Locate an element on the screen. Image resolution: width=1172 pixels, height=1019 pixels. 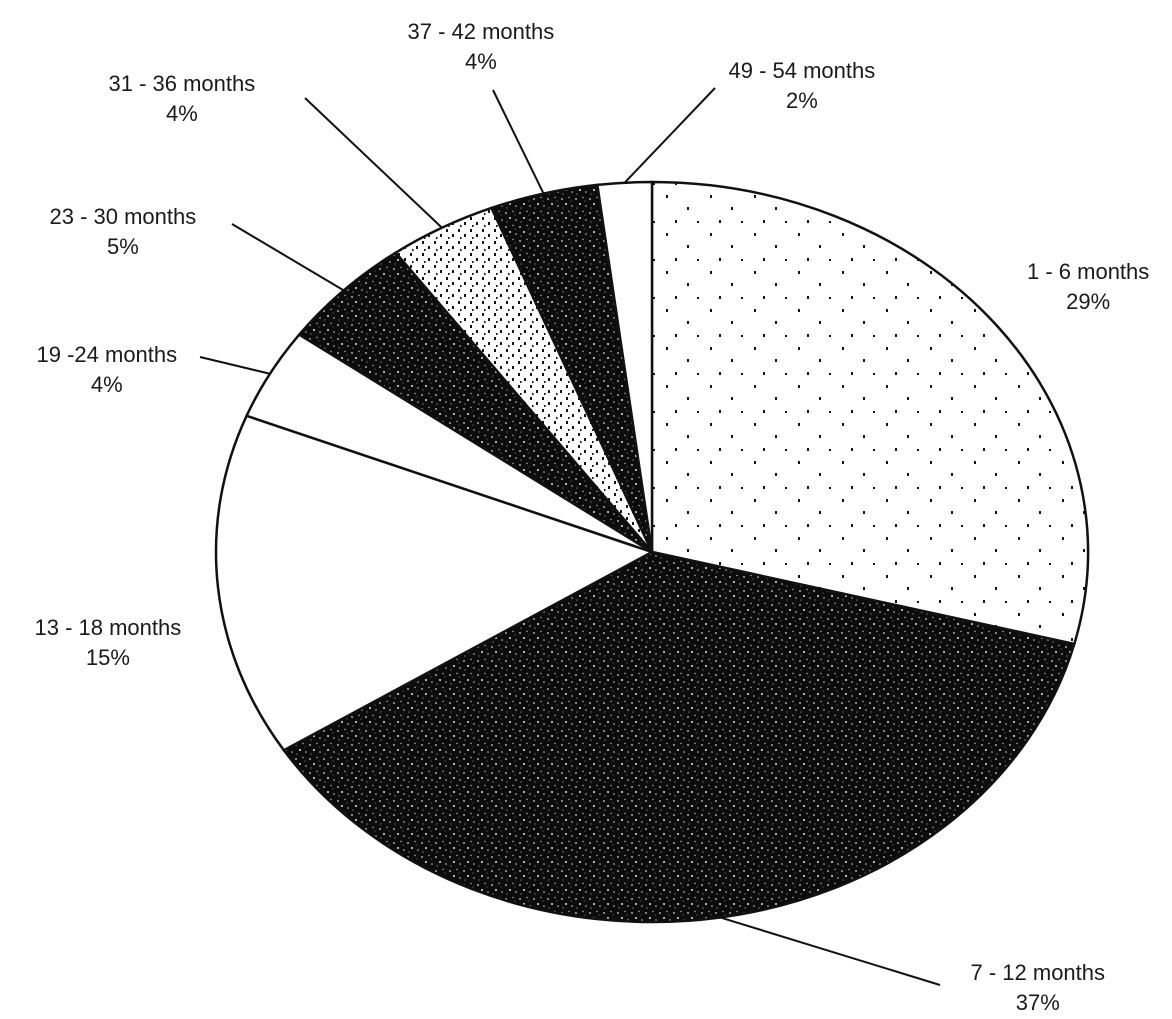
slice-label-3: 13 - 18 months 15% is located at coordinates (108, 643).